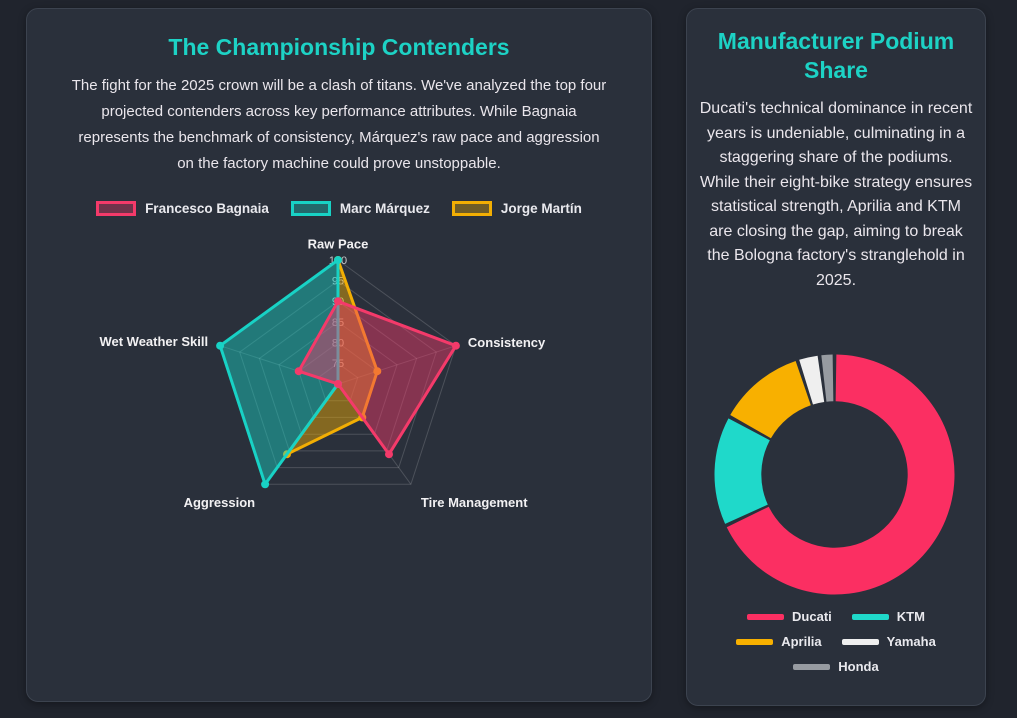  I want to click on legend-swatch-ducati, so click(766, 616).